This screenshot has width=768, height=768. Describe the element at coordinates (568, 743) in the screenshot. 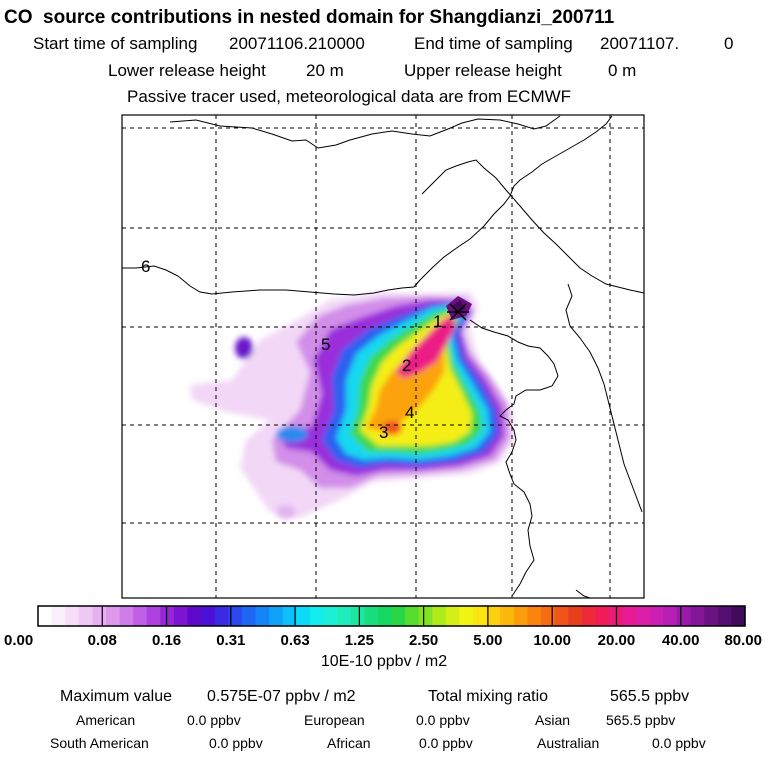

I see `region-australian-name: Australian` at that location.